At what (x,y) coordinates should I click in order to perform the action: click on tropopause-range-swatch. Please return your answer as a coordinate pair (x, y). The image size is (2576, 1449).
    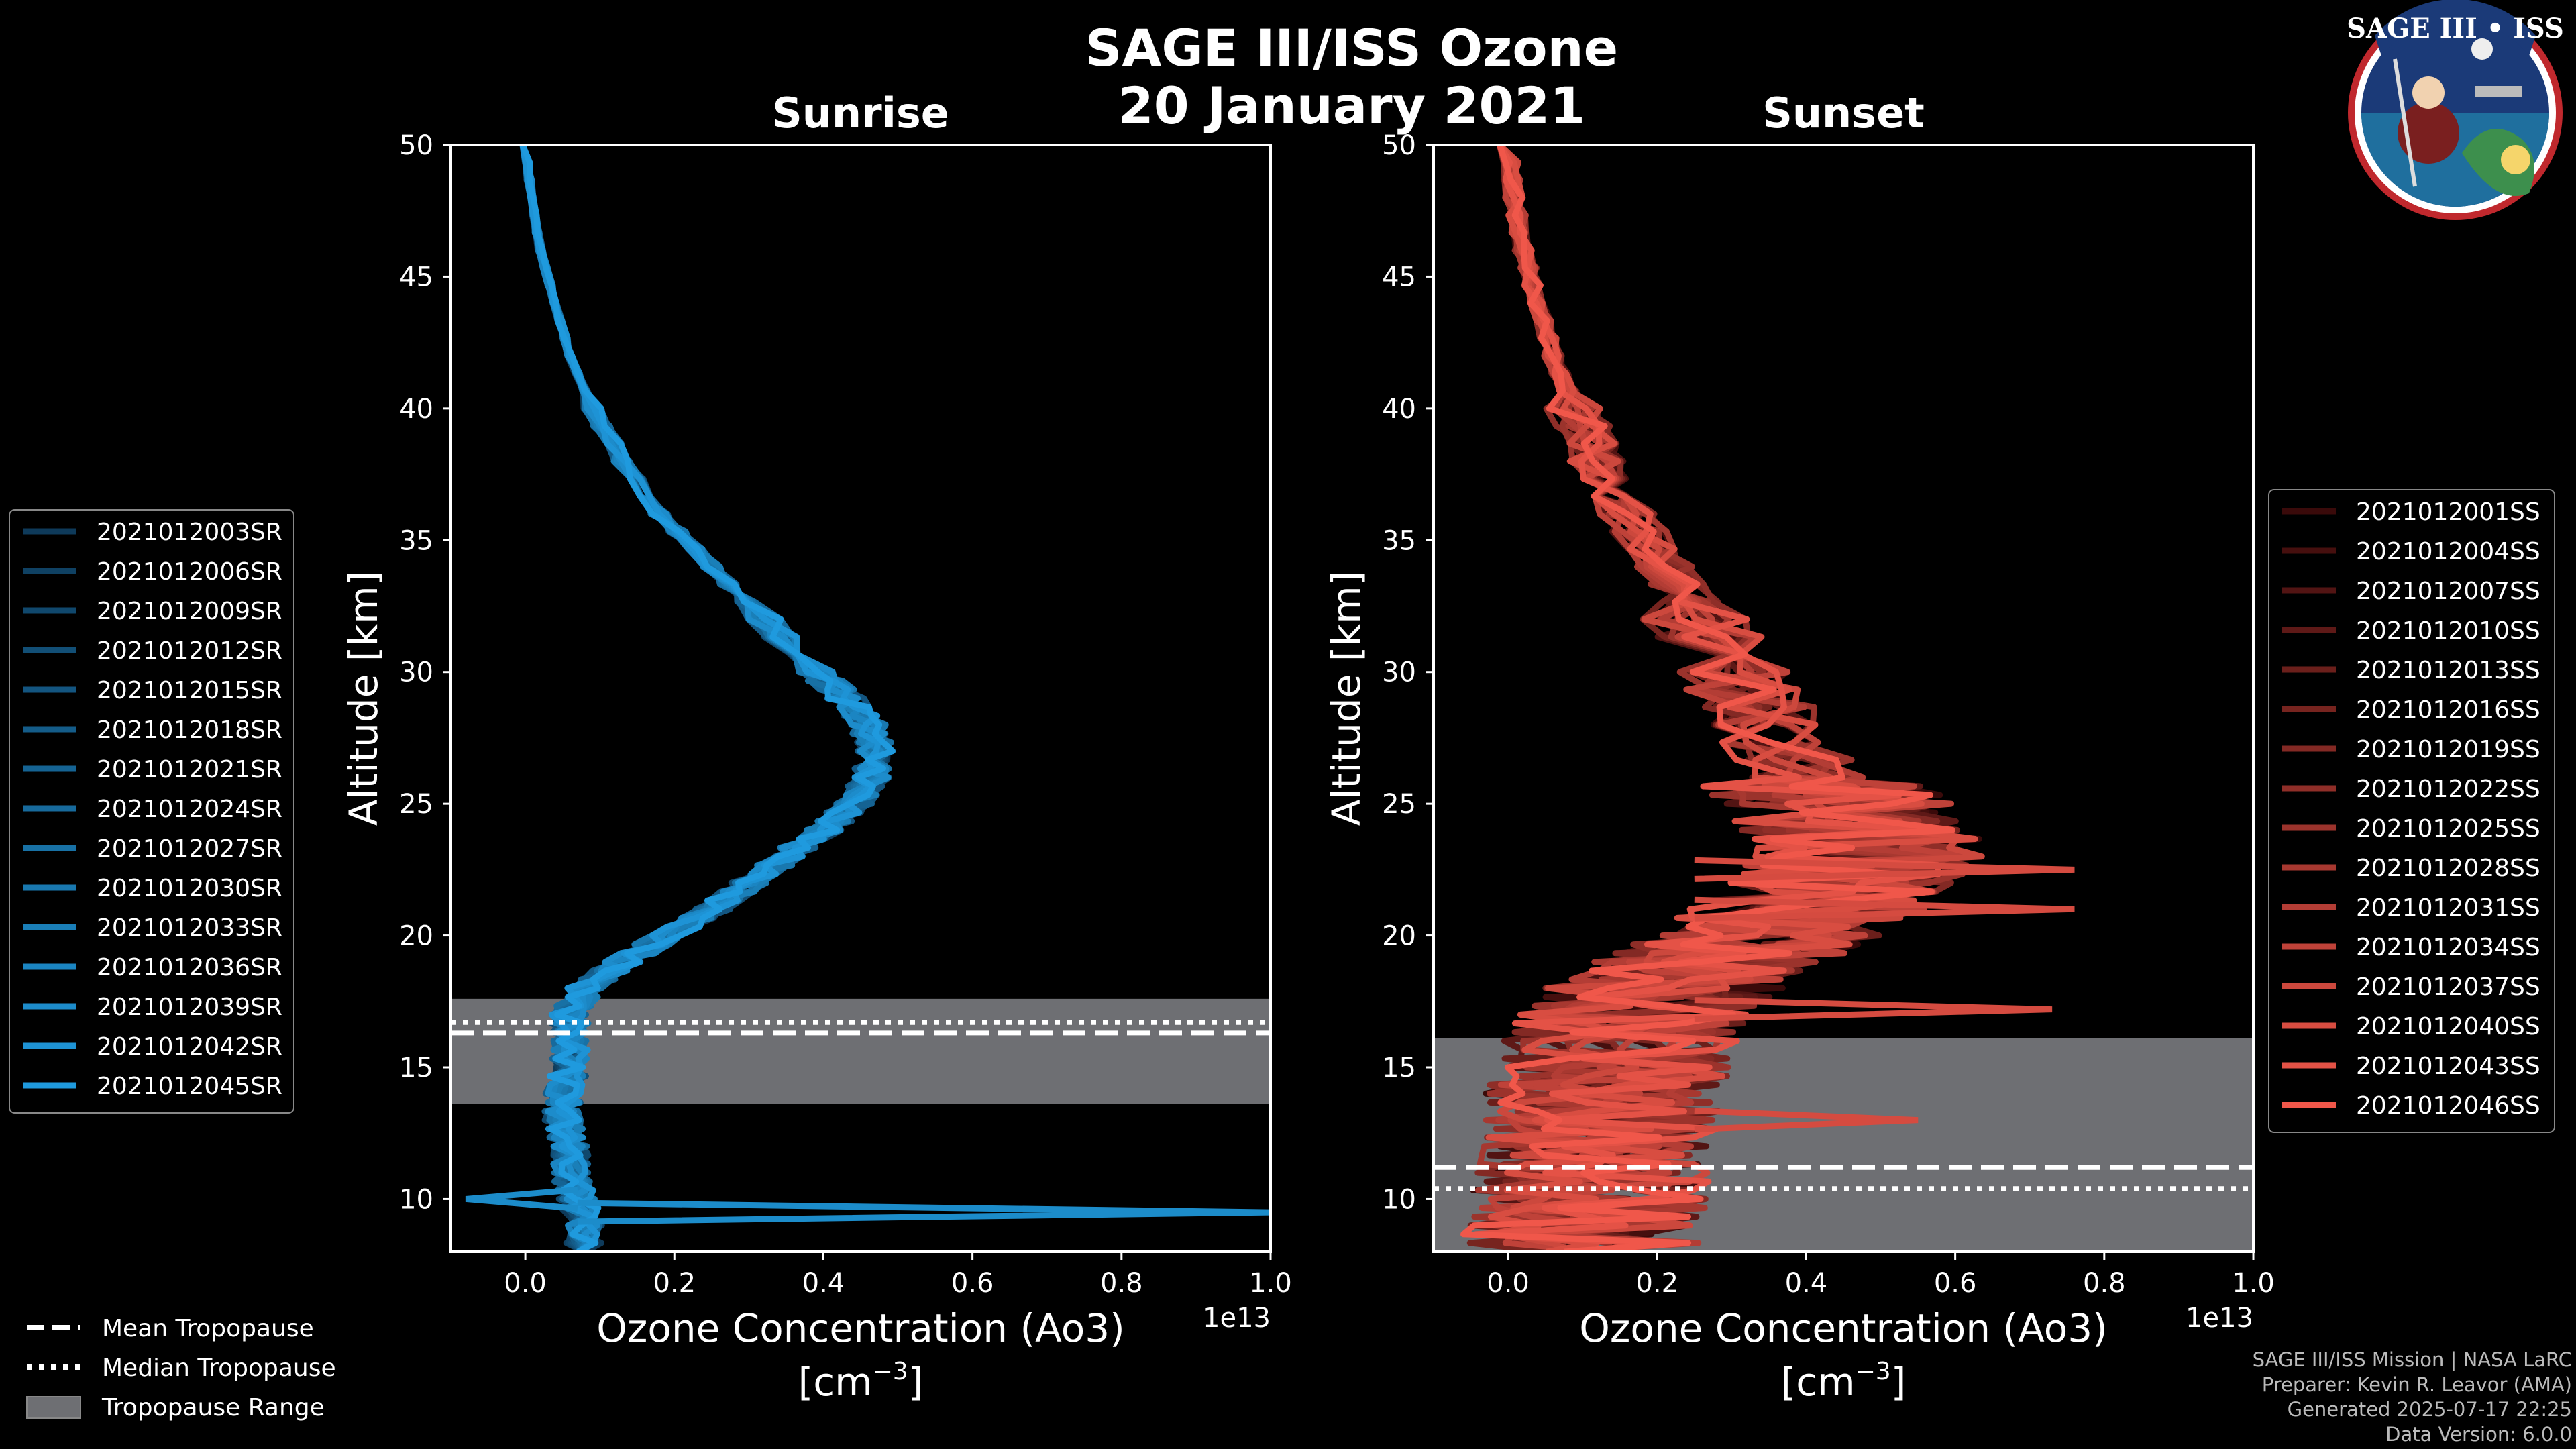
    Looking at the image, I should click on (53, 1407).